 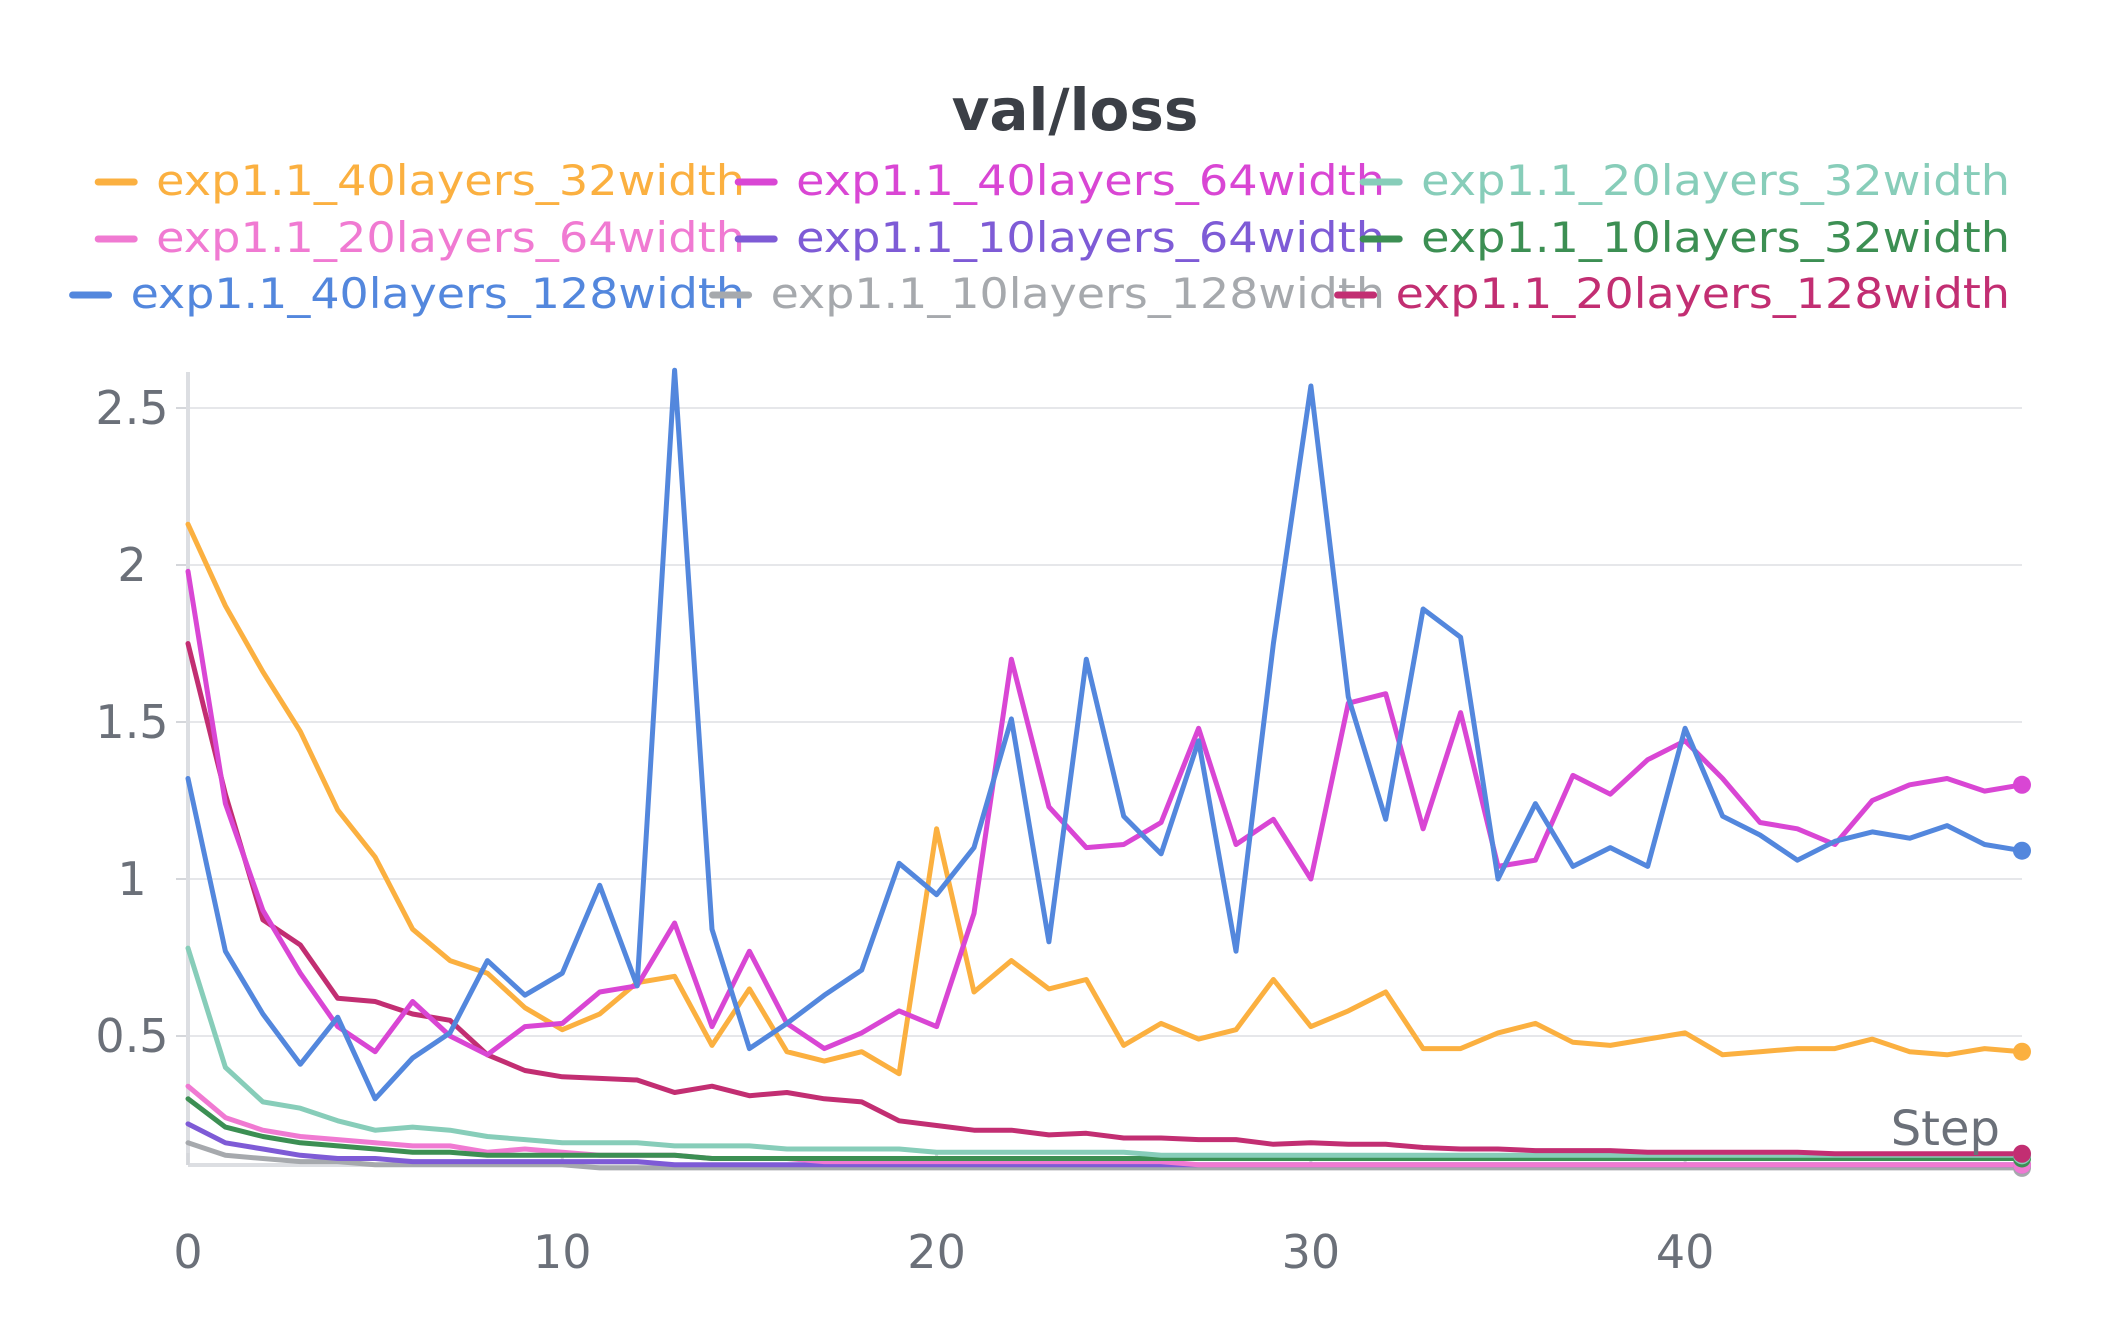 What do you see at coordinates (131, 1036) in the screenshot?
I see `y-tick-label: 0.5` at bounding box center [131, 1036].